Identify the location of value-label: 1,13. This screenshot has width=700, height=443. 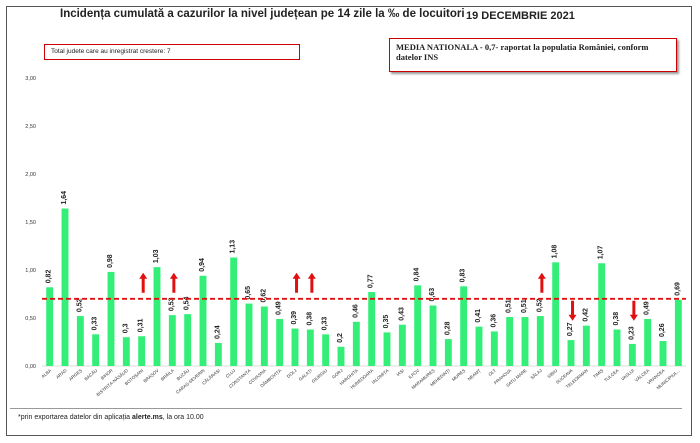
(233, 247).